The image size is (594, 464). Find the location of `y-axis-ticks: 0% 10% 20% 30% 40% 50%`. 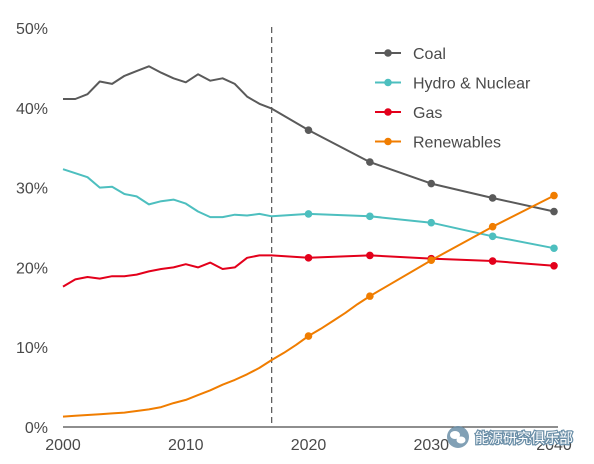

y-axis-ticks: 0% 10% 20% 30% 40% 50% is located at coordinates (32, 229).